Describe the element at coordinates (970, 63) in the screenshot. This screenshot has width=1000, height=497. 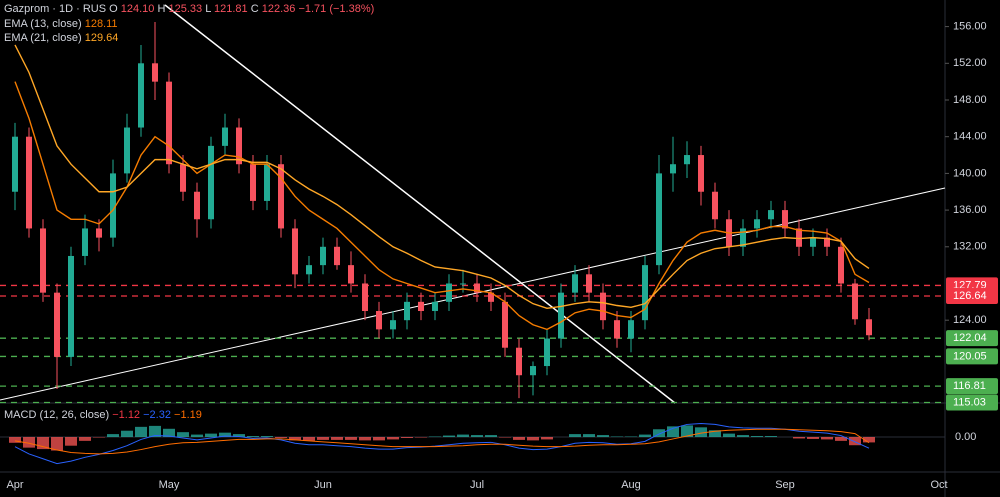
I see `y-tick-label: 152.00` at that location.